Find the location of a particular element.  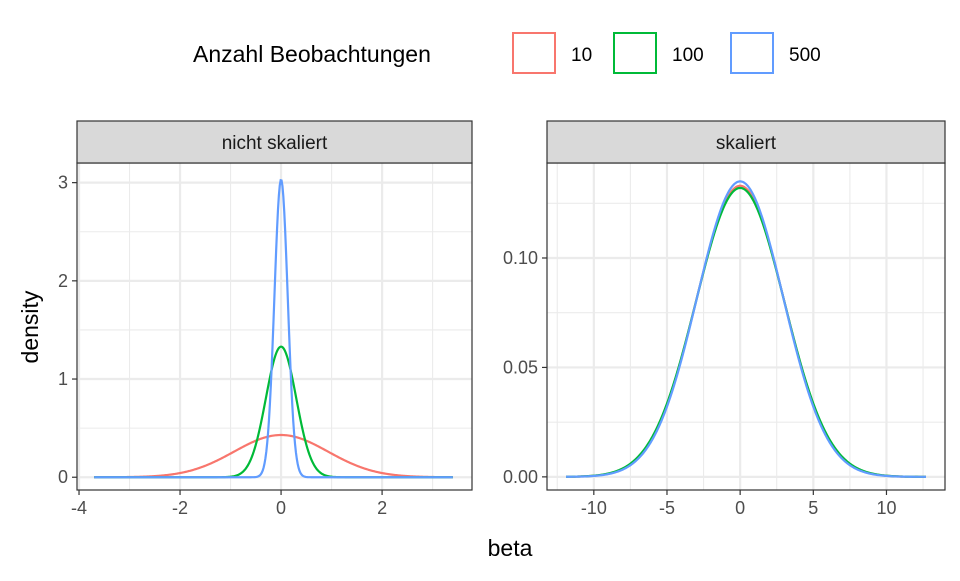

x-tick-label: 5 is located at coordinates (813, 508).